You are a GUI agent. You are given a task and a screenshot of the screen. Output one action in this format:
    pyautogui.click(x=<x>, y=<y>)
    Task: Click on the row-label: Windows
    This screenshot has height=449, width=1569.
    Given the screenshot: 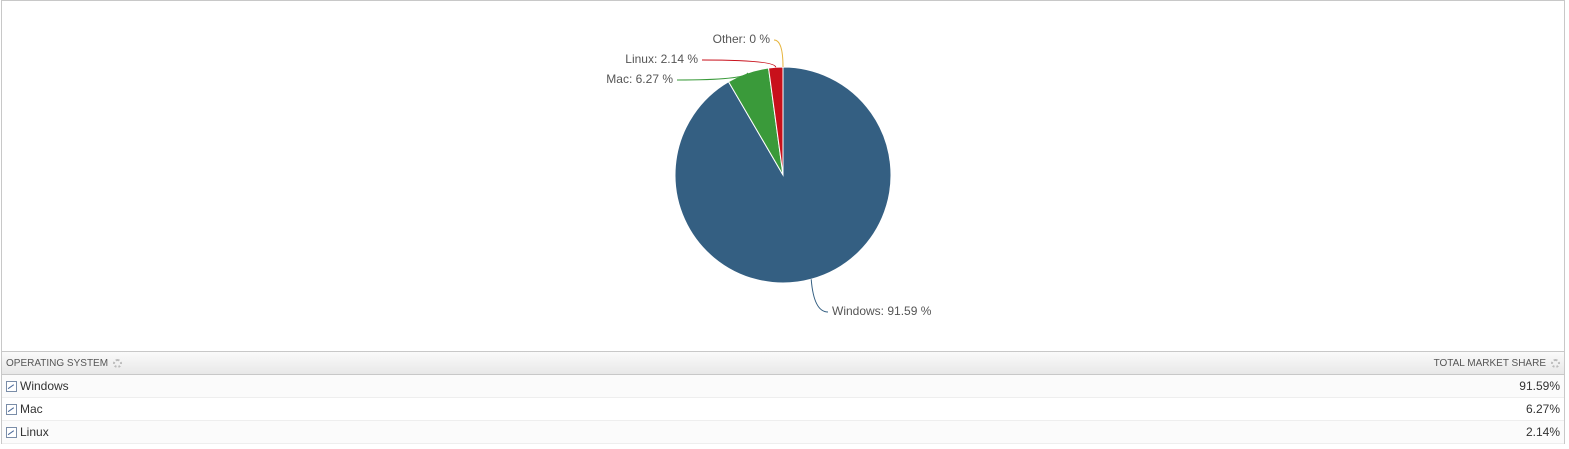 What is the action you would take?
    pyautogui.click(x=37, y=386)
    